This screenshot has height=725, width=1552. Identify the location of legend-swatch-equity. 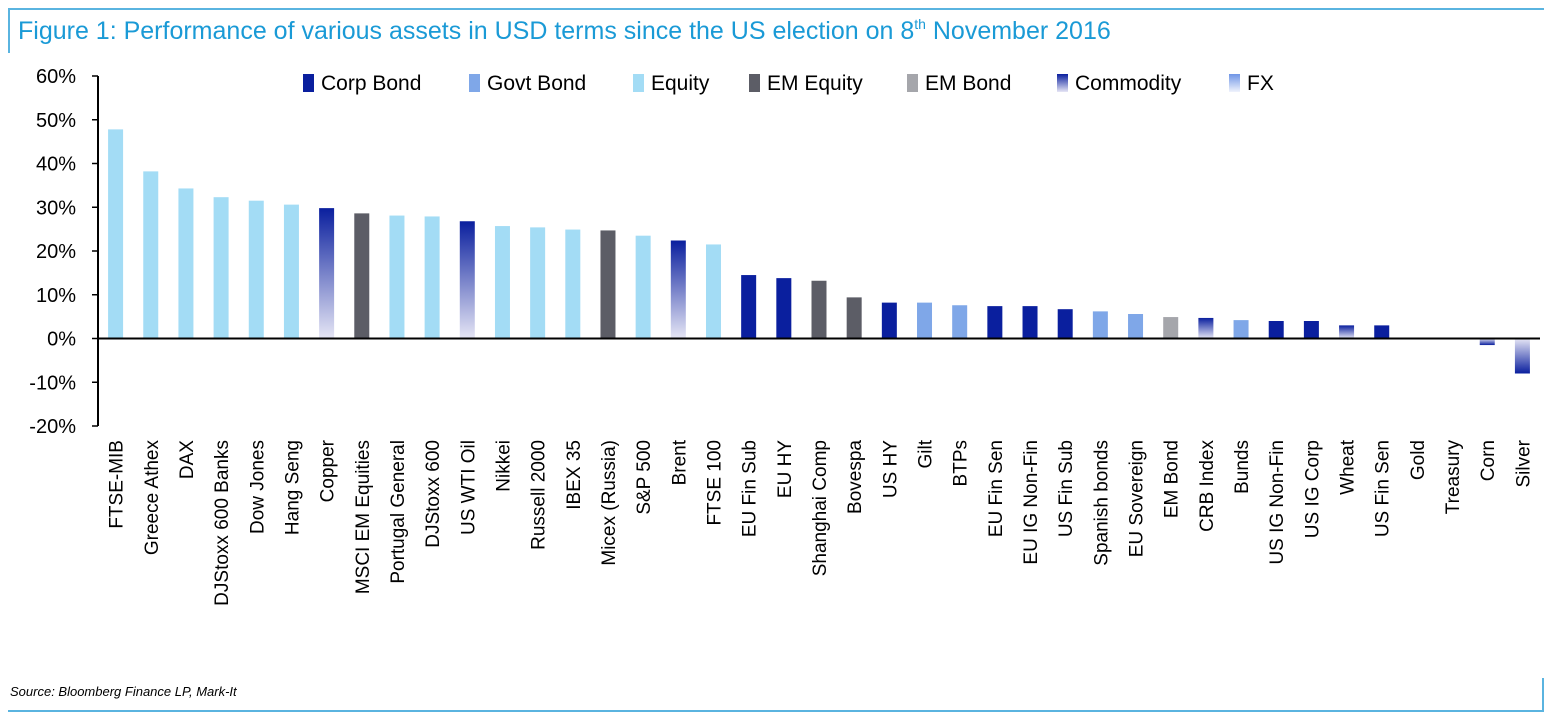
(638, 83).